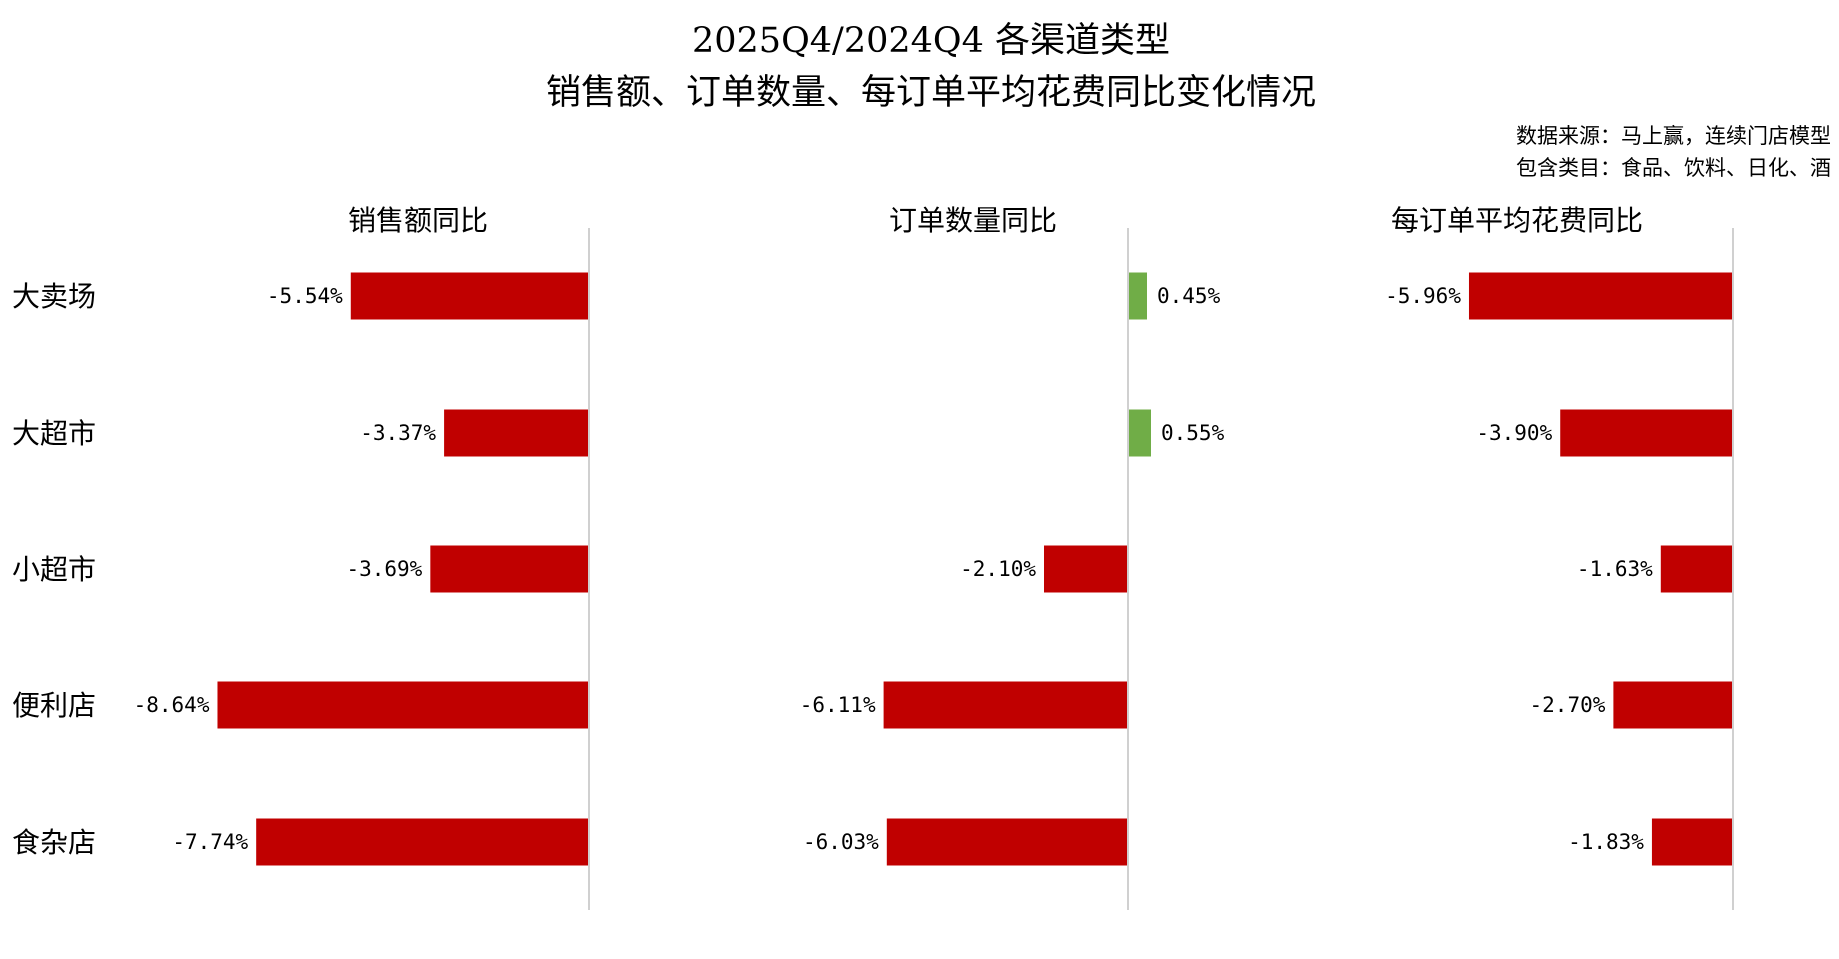  What do you see at coordinates (973, 220) in the screenshot?
I see `panel-title: 订单数量同比` at bounding box center [973, 220].